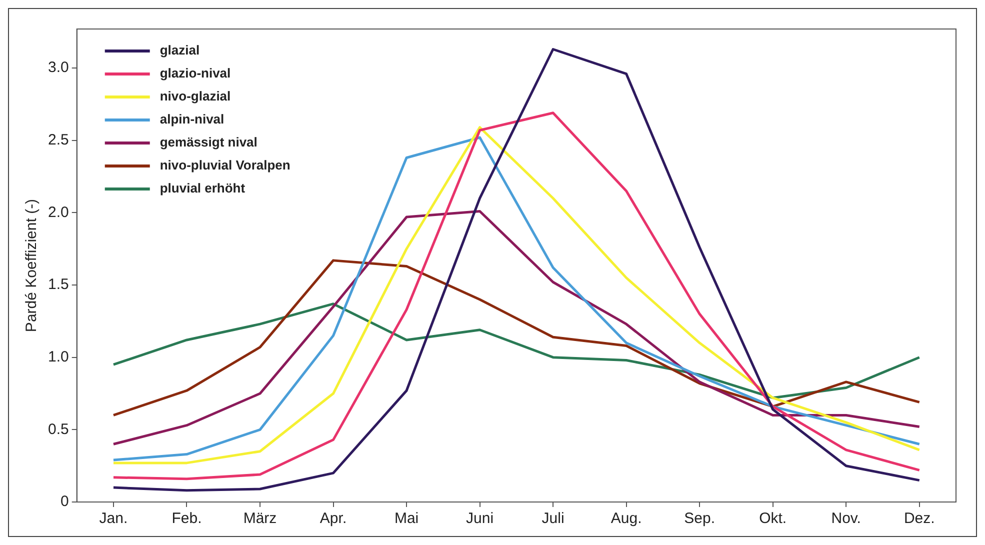  What do you see at coordinates (64, 501) in the screenshot?
I see `y-tick-label: 0` at bounding box center [64, 501].